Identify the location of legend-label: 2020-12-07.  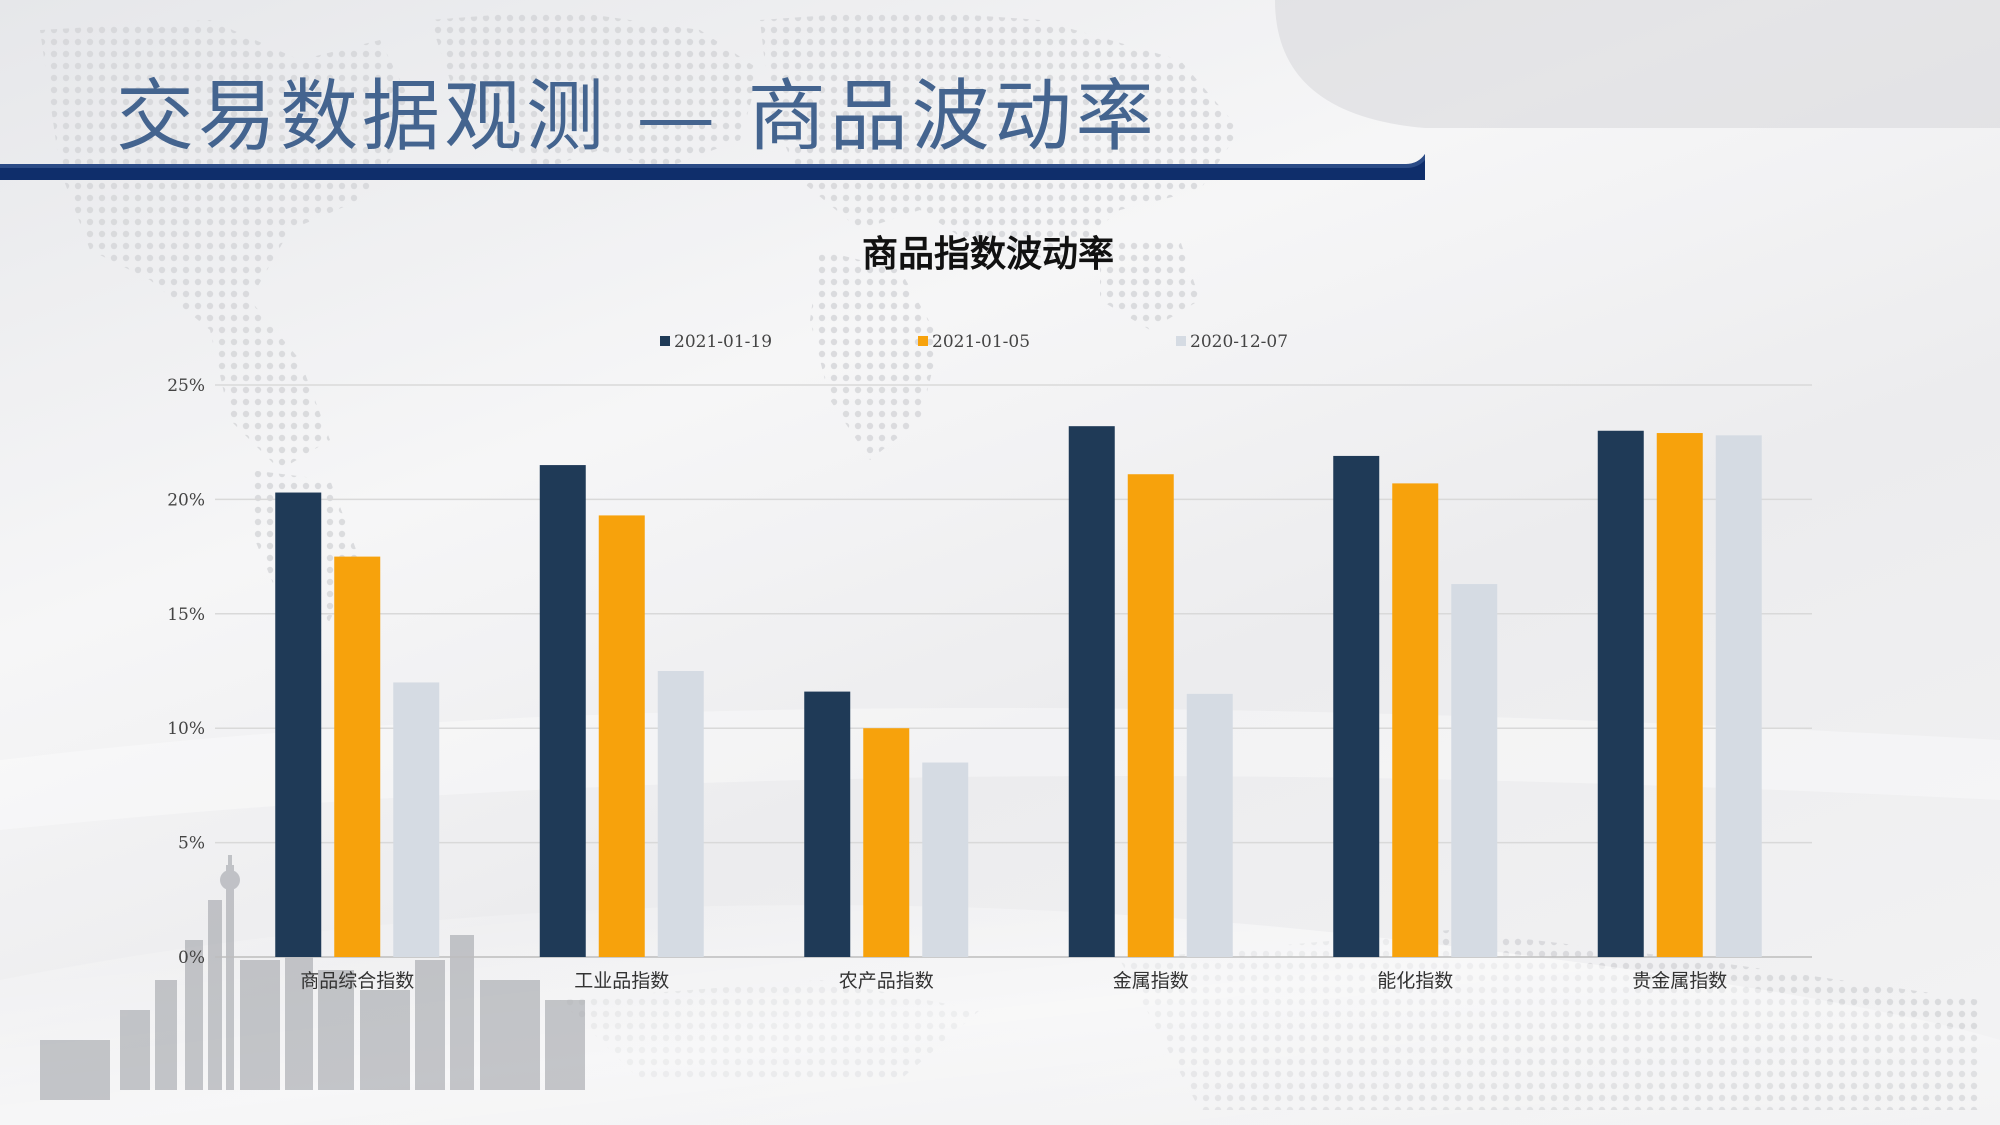
(1239, 342).